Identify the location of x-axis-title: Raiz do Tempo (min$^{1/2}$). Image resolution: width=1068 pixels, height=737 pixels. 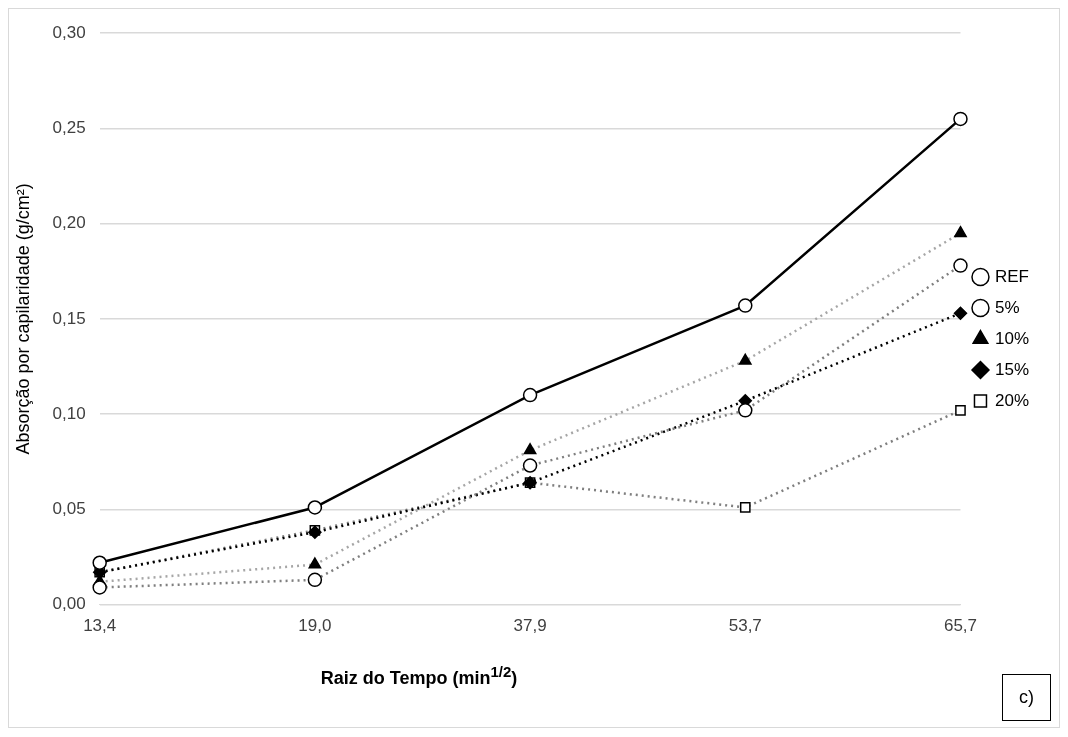
(419, 676).